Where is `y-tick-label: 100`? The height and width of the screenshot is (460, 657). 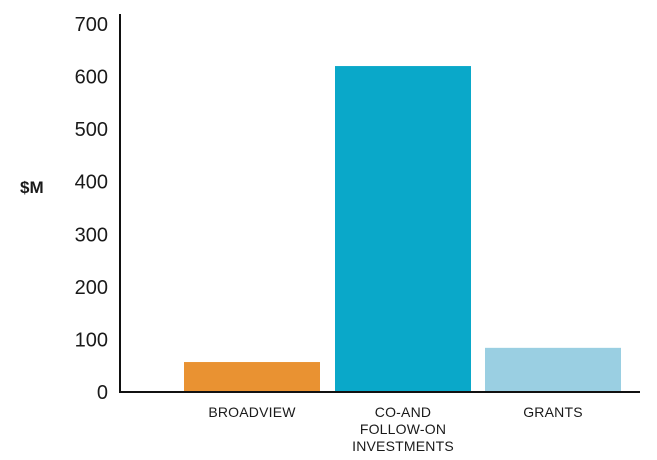
y-tick-label: 100 is located at coordinates (91, 340).